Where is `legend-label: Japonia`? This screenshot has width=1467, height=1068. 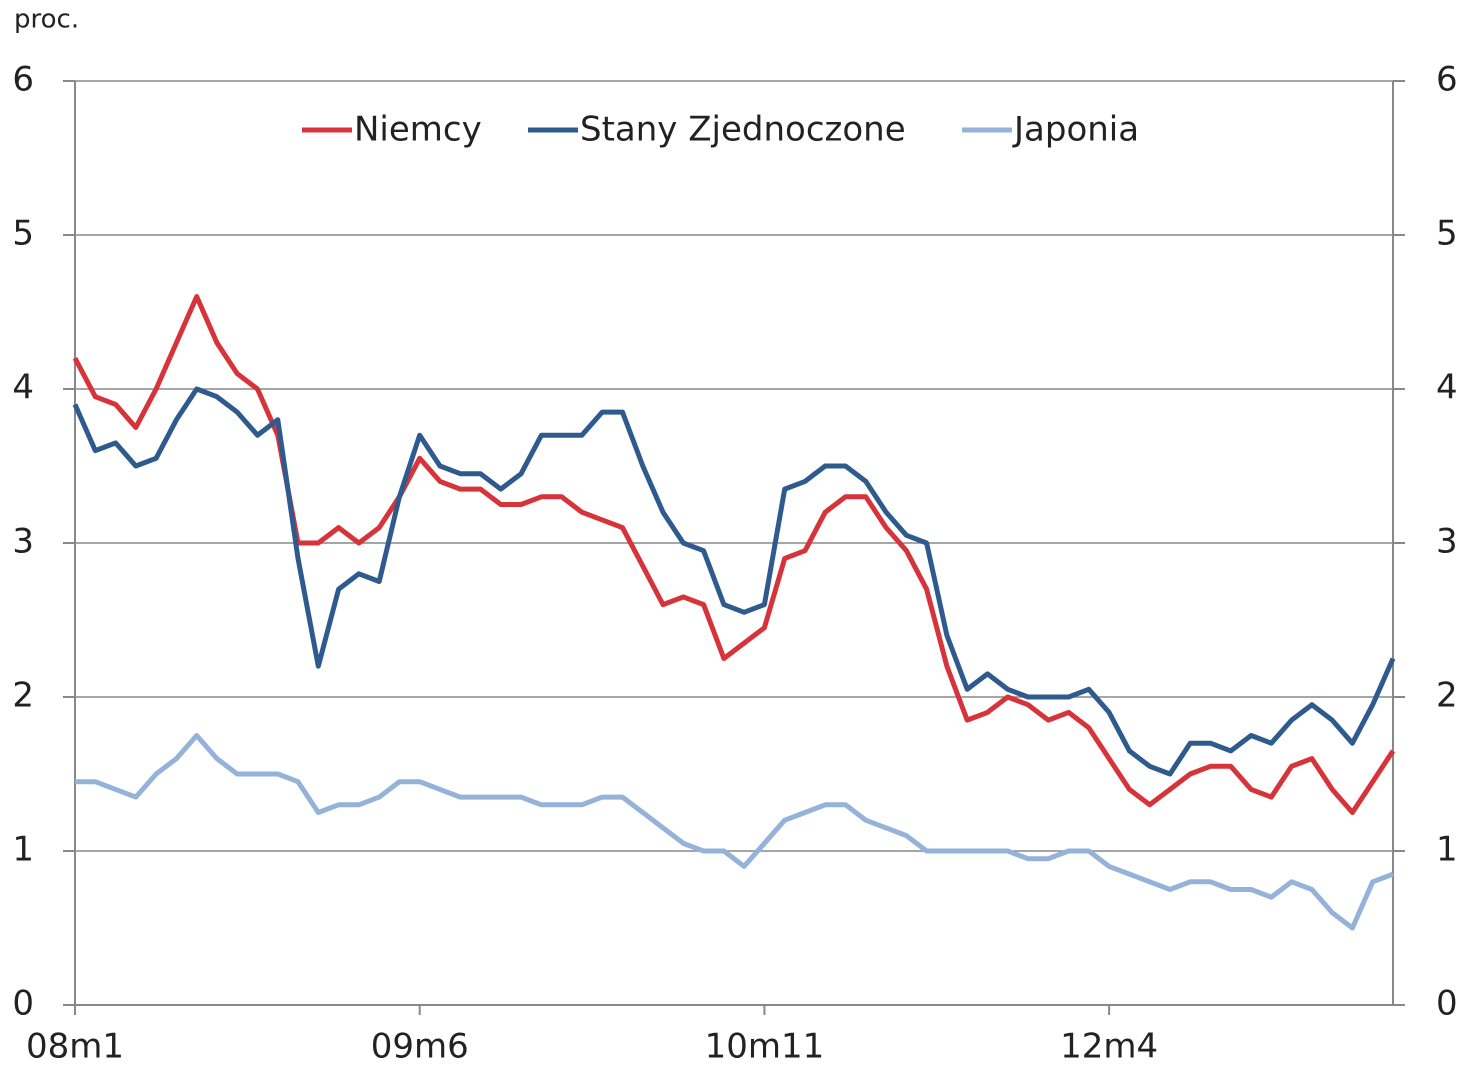 legend-label: Japonia is located at coordinates (1075, 130).